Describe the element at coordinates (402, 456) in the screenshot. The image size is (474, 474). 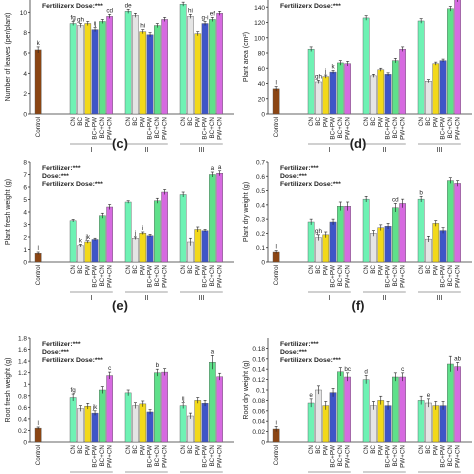
I see `x-tick-label-f: PW+CN` at that location.